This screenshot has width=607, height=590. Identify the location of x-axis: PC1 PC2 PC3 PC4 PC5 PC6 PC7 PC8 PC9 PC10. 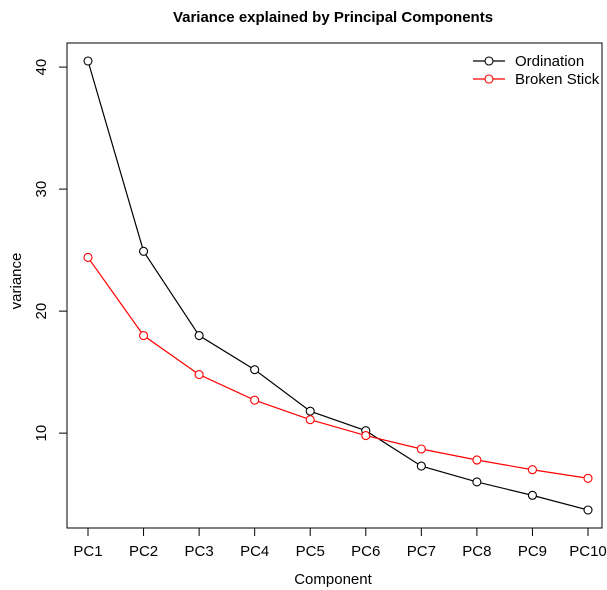
(340, 543).